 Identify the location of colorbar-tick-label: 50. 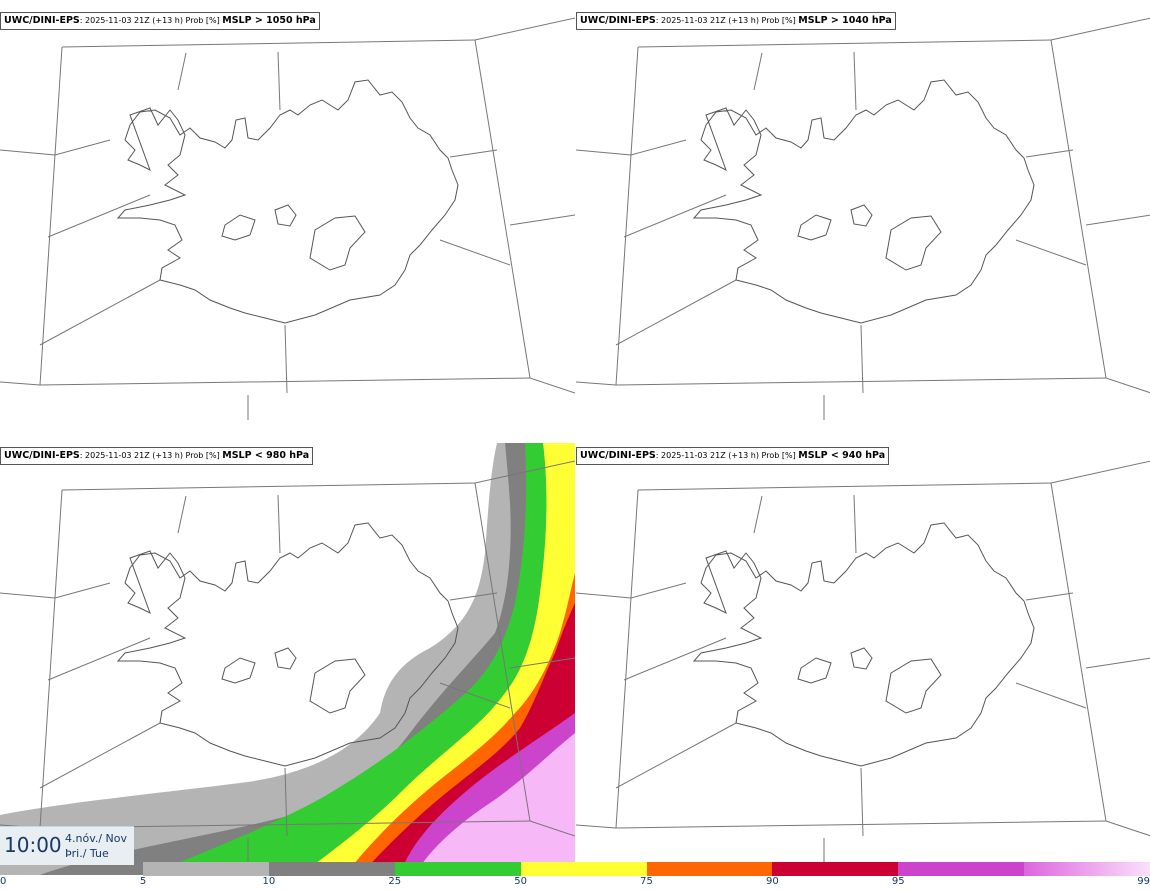
(520, 881).